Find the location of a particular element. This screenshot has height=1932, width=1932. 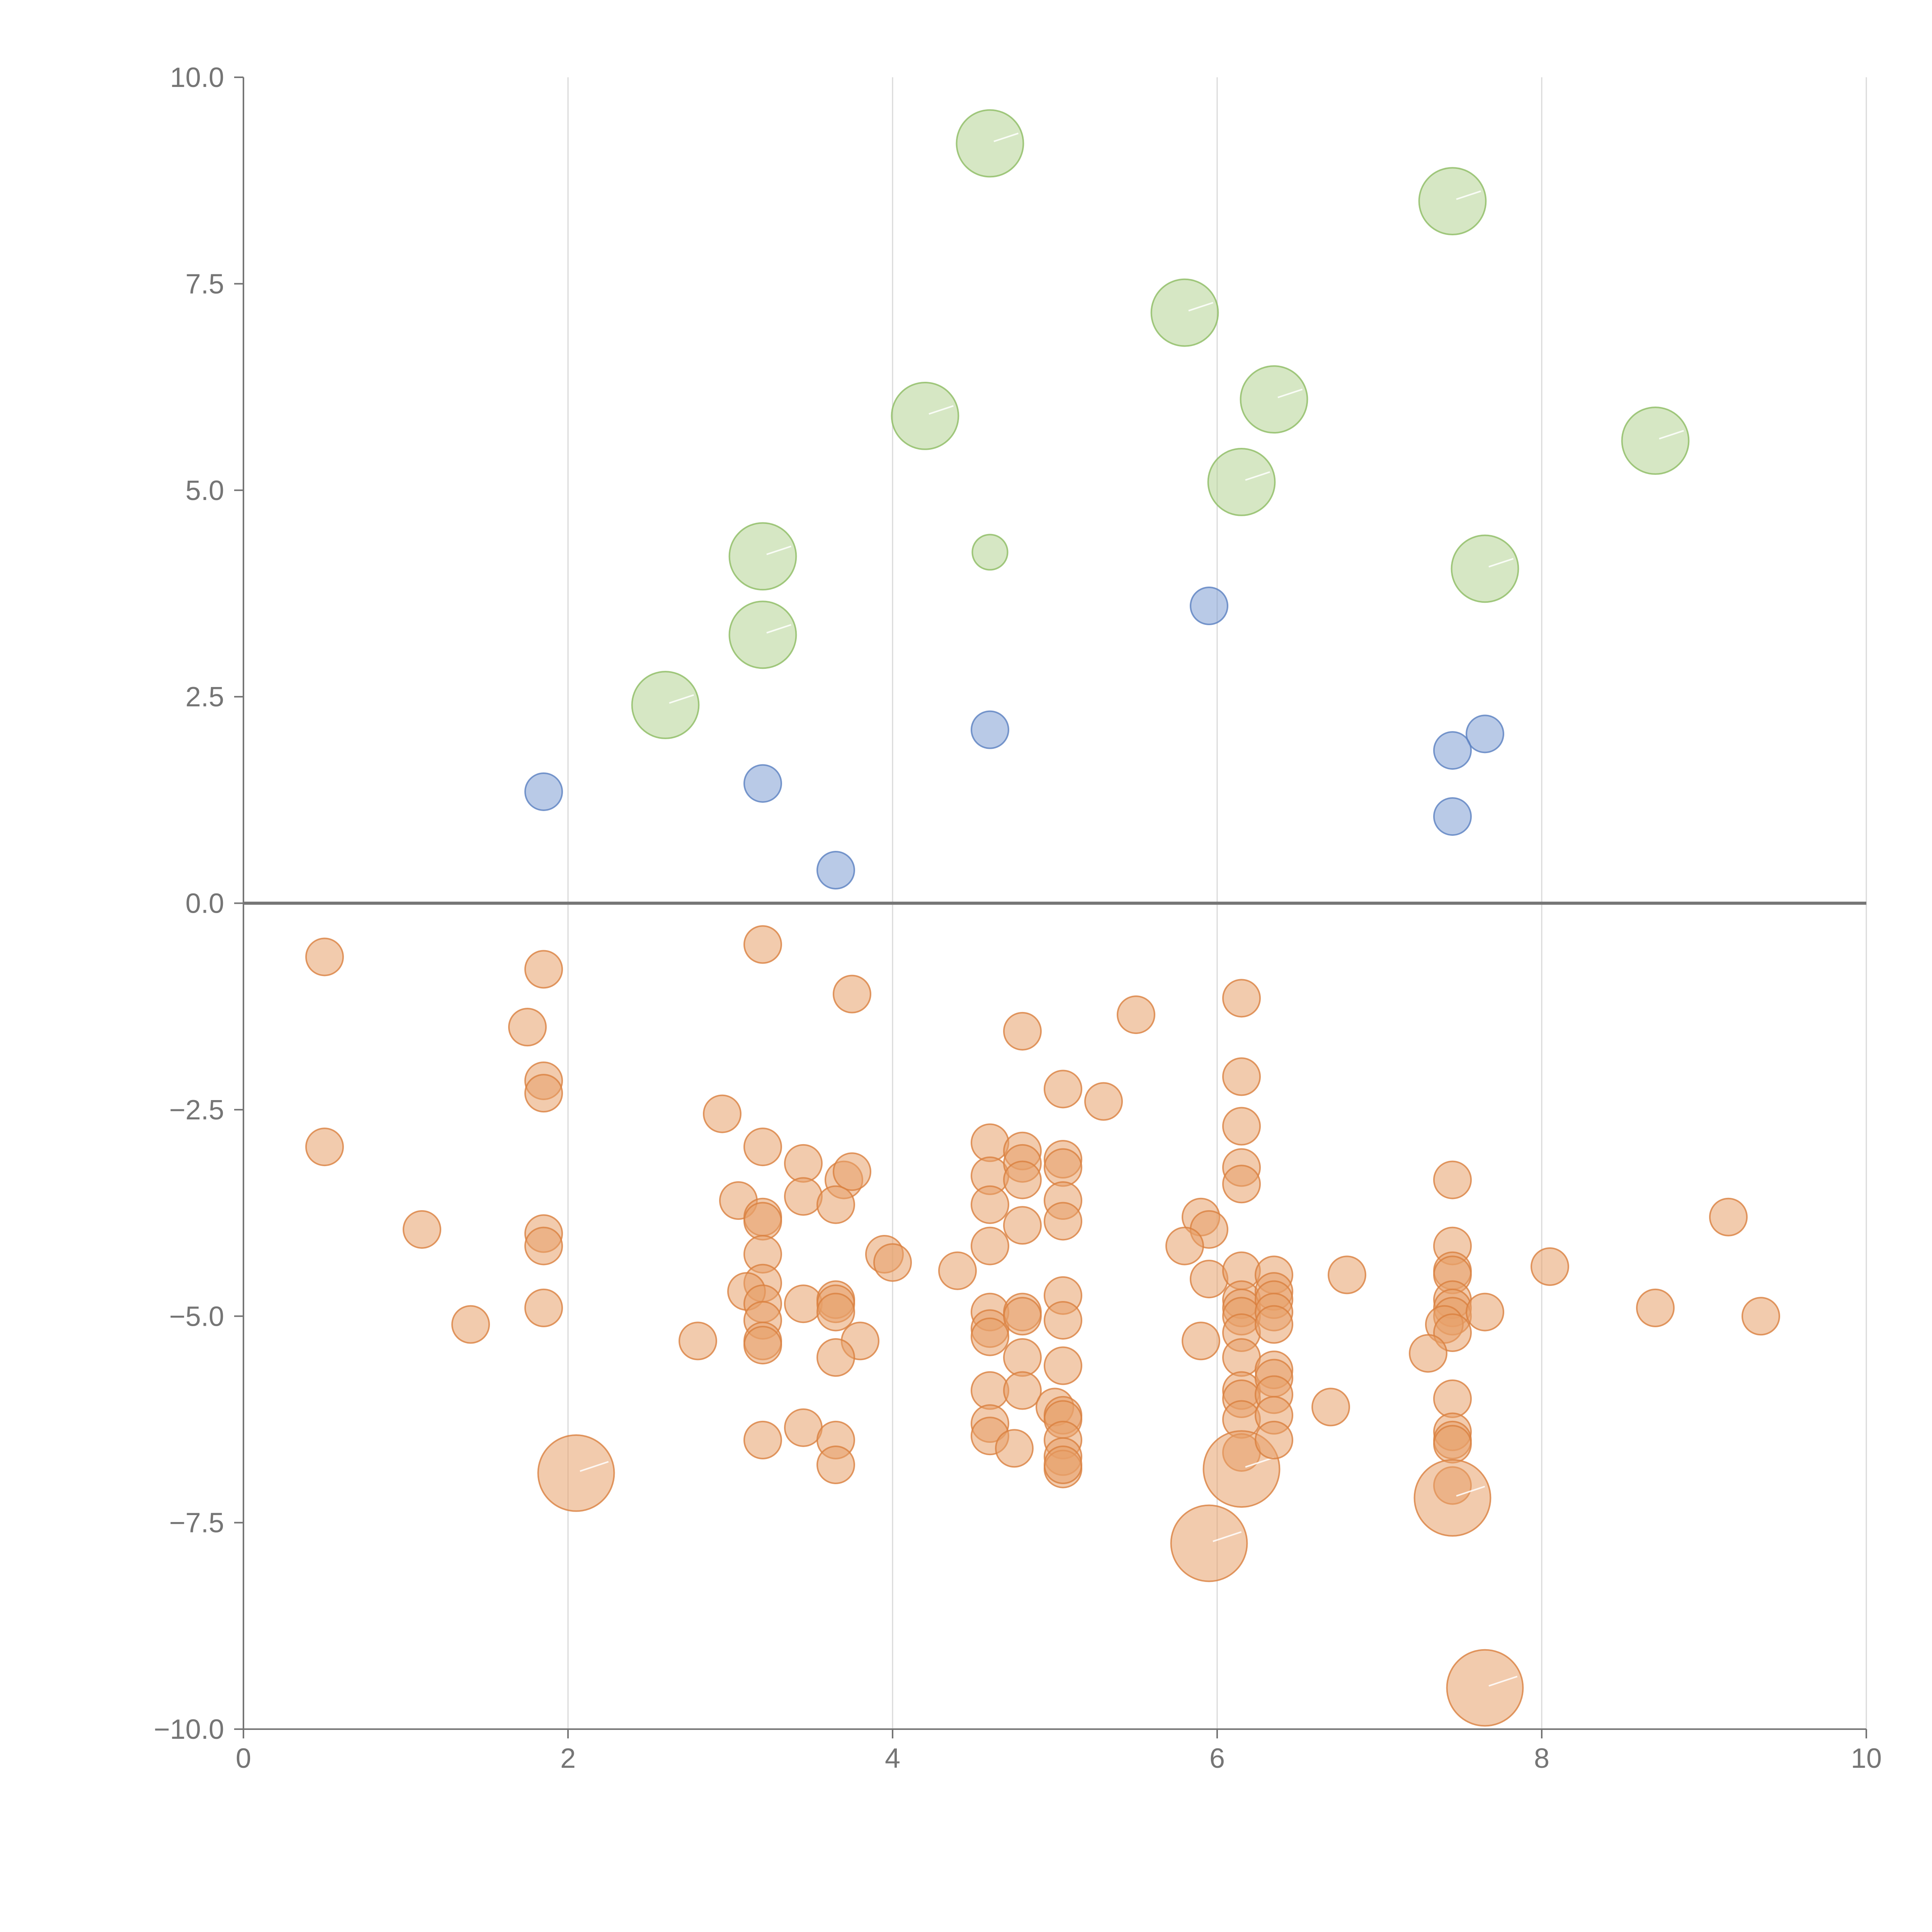

y-tick-label: −10.0 is located at coordinates (189, 1729).